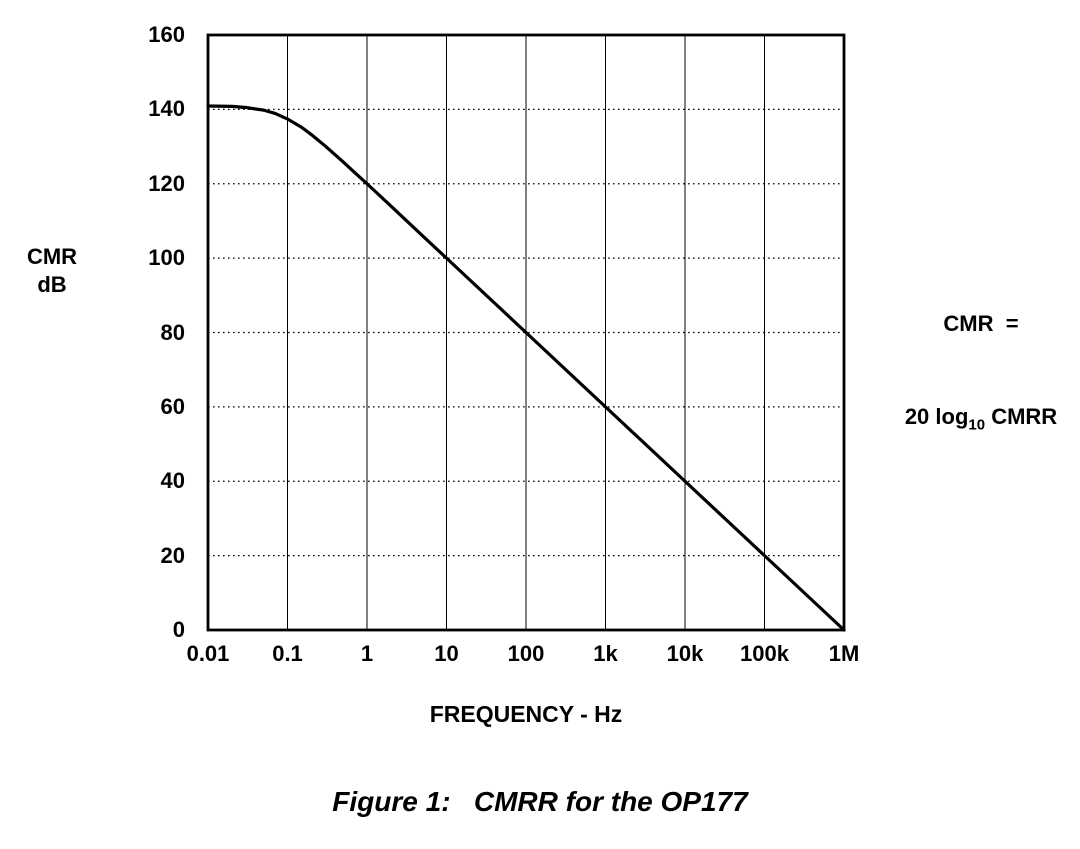 Image resolution: width=1080 pixels, height=849 pixels. Describe the element at coordinates (764, 653) in the screenshot. I see `x-tick-label-100k: 100k` at that location.